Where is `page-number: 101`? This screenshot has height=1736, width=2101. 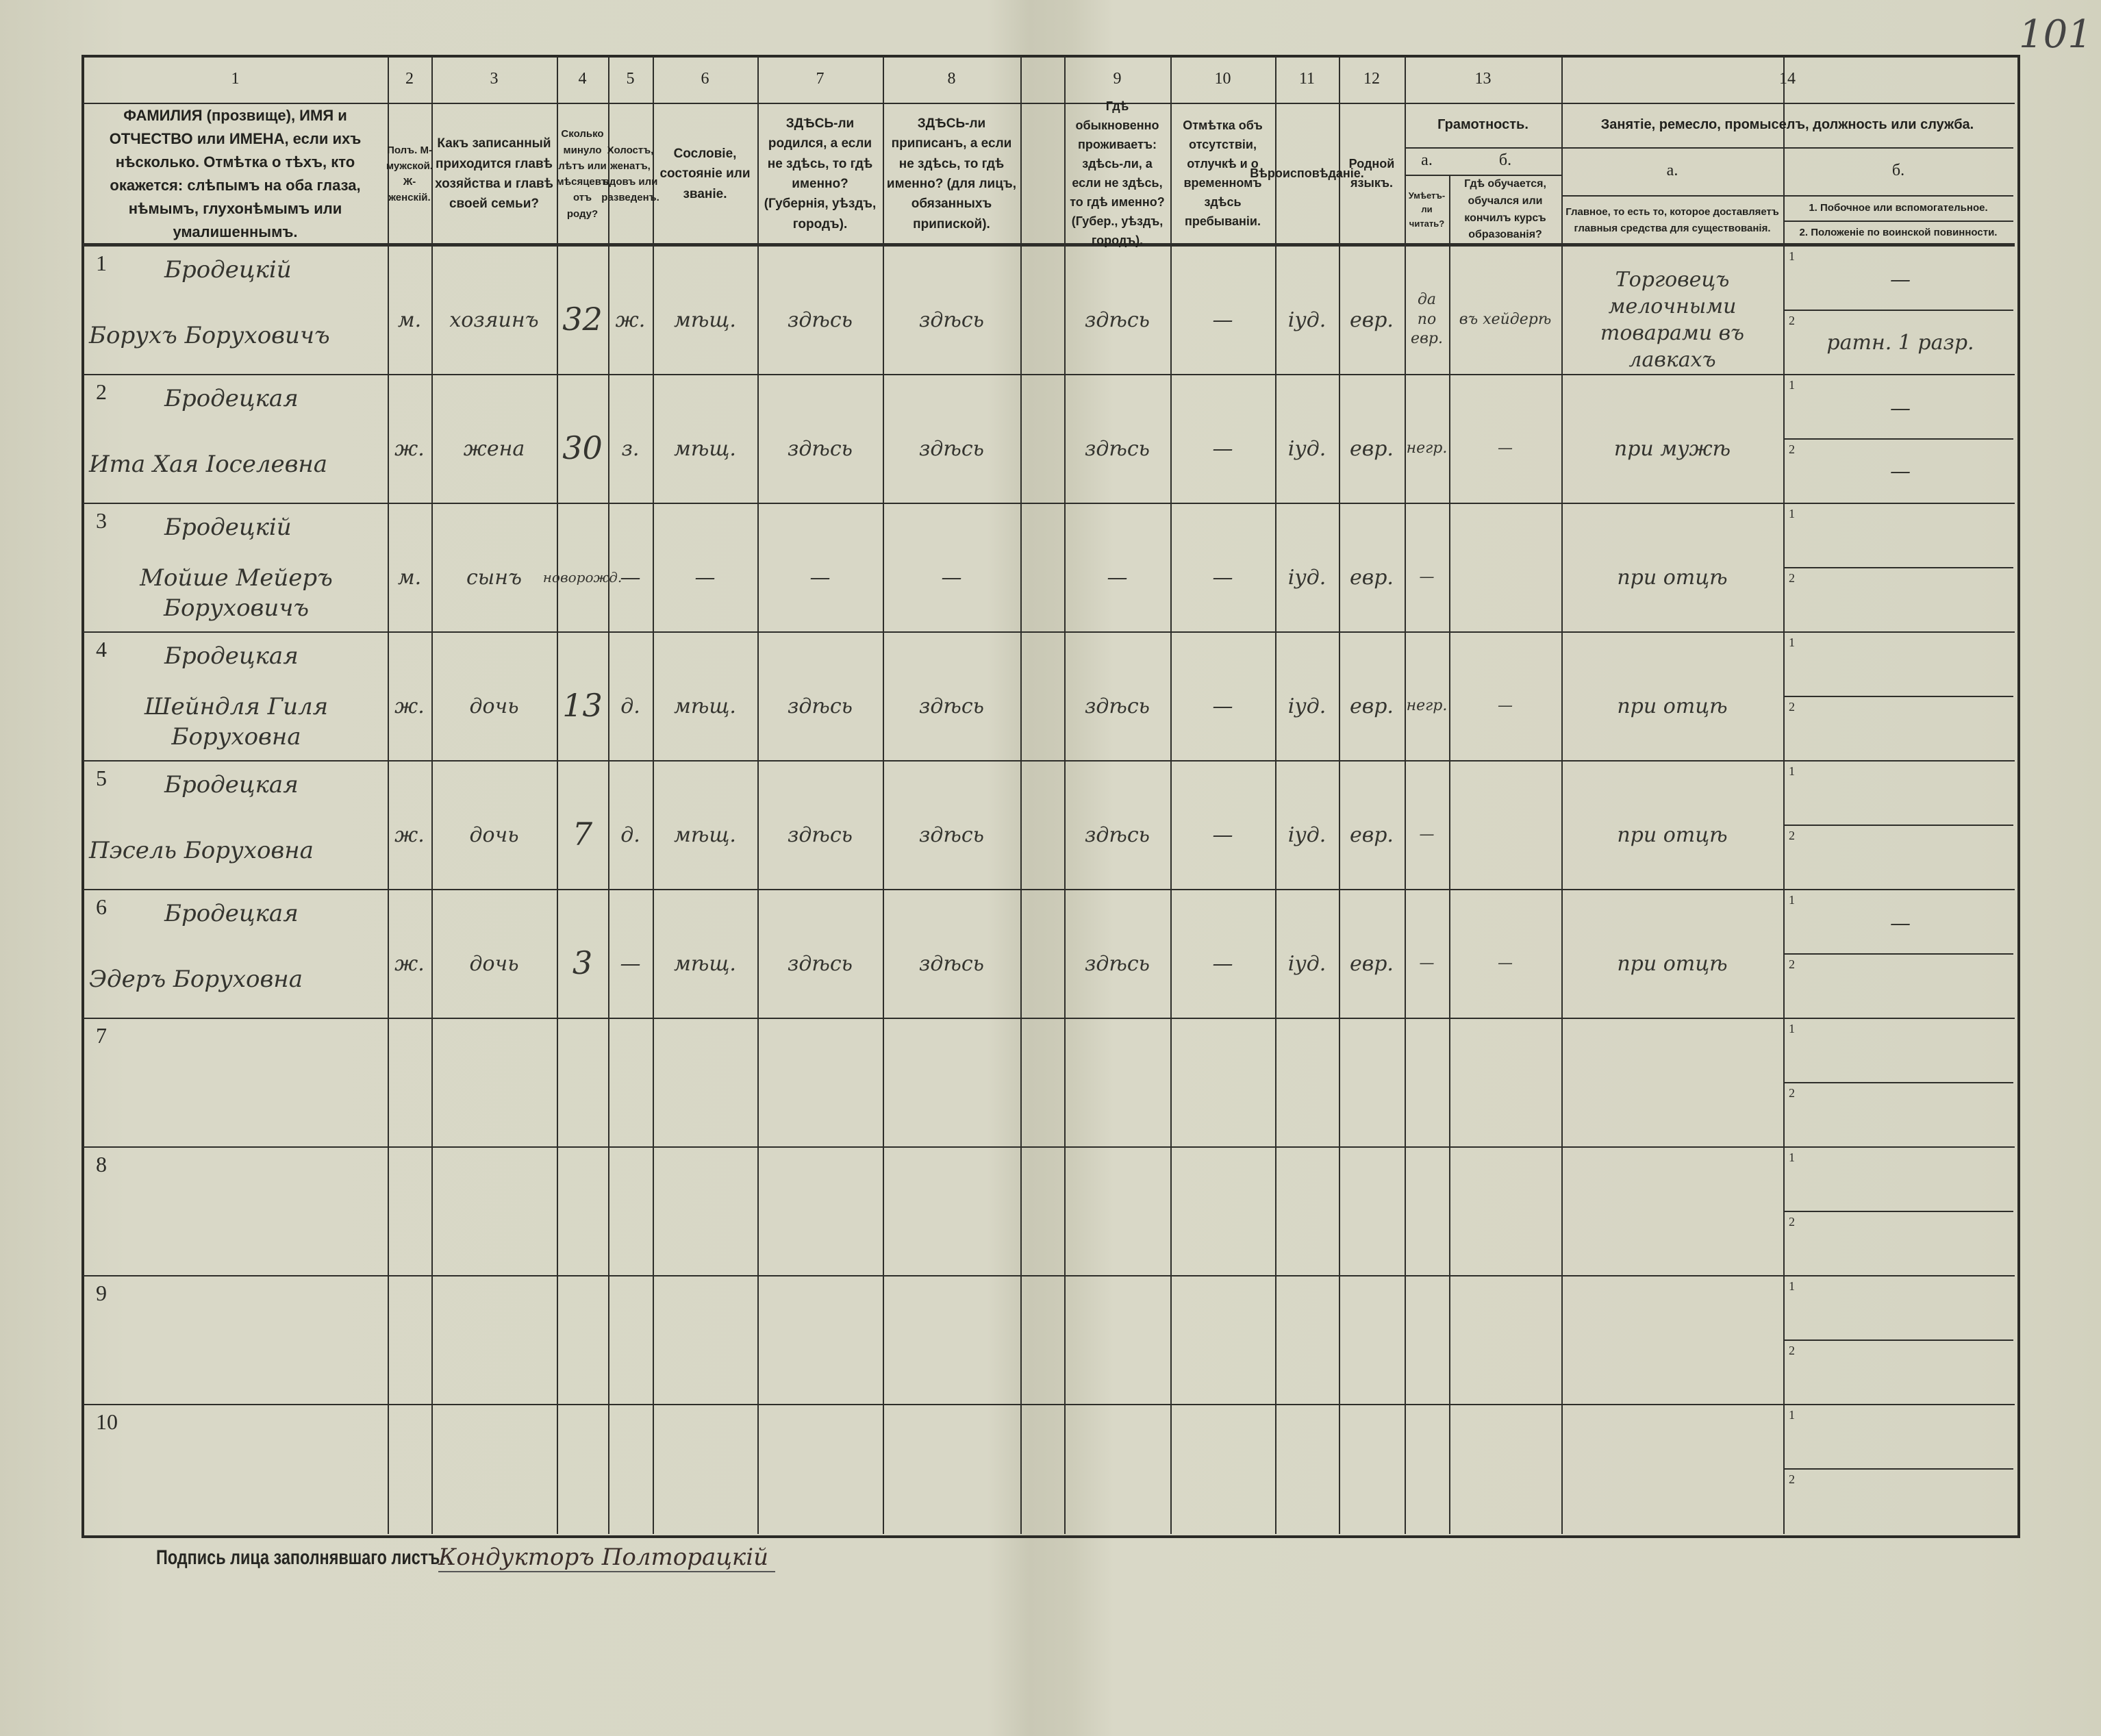
page-number: 101 is located at coordinates (2055, 34).